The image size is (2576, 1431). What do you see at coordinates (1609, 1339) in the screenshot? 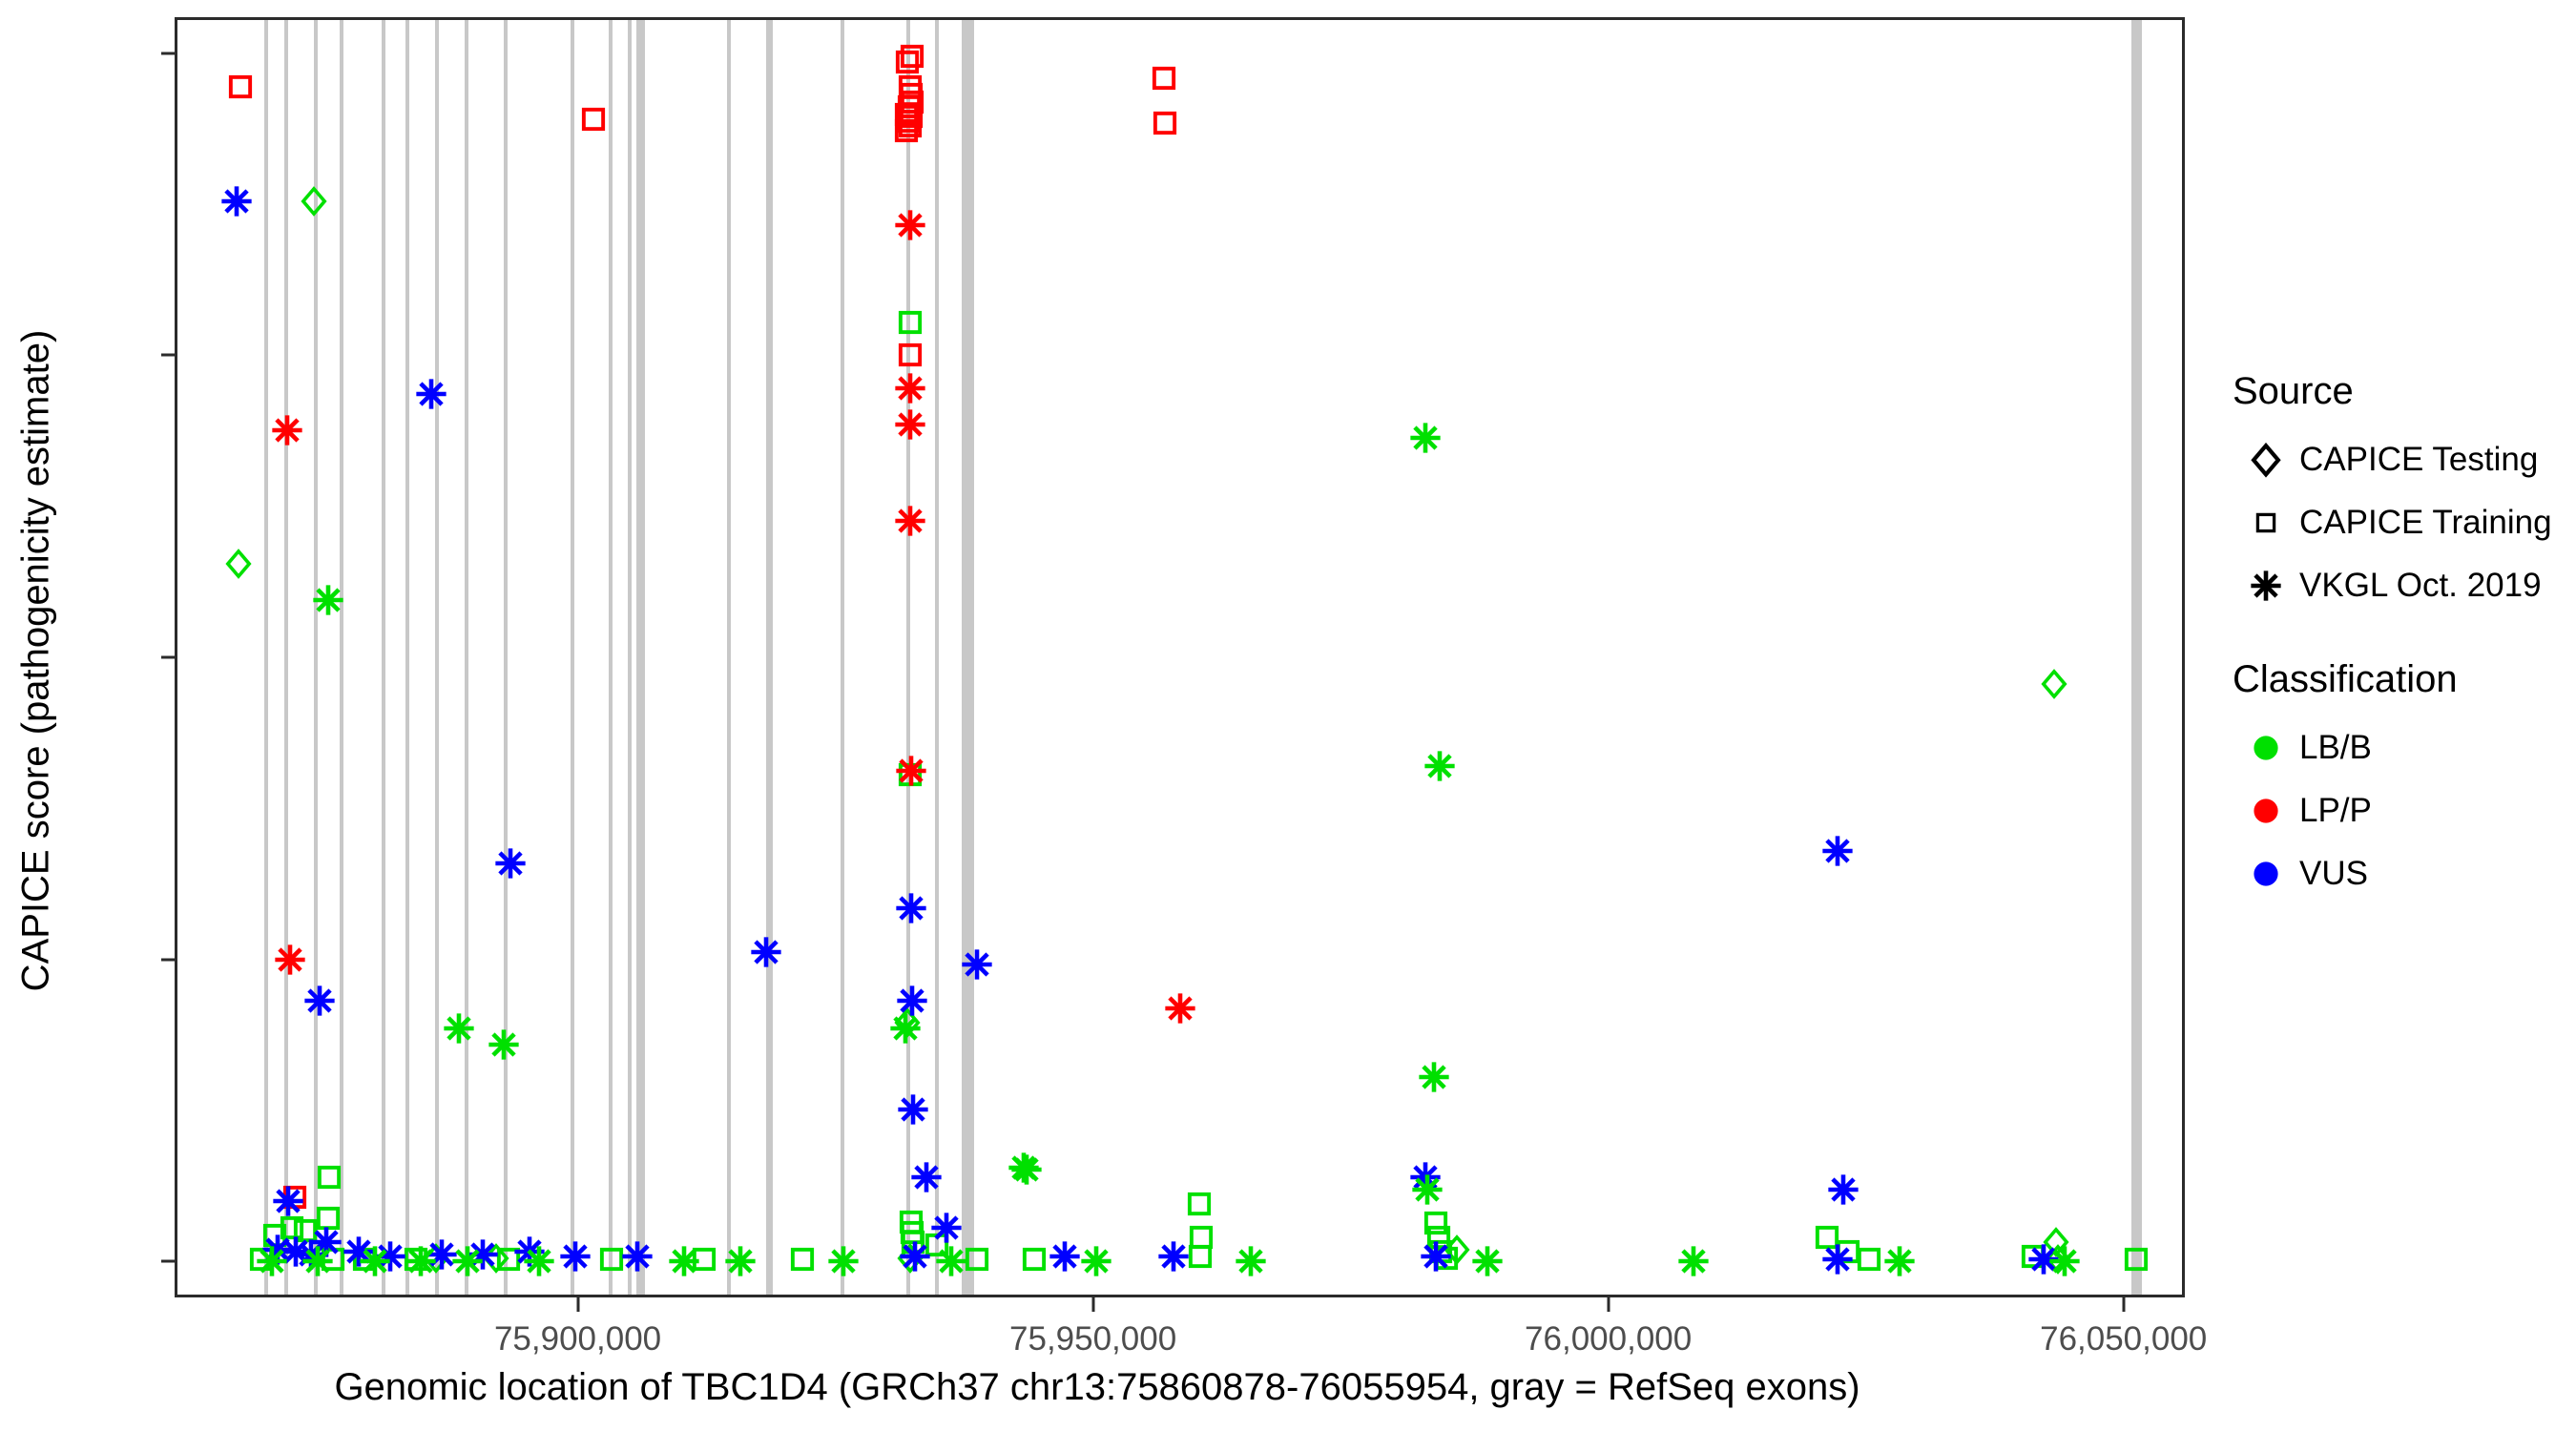
I see `x-tick-label: 76,000,000` at bounding box center [1609, 1339].